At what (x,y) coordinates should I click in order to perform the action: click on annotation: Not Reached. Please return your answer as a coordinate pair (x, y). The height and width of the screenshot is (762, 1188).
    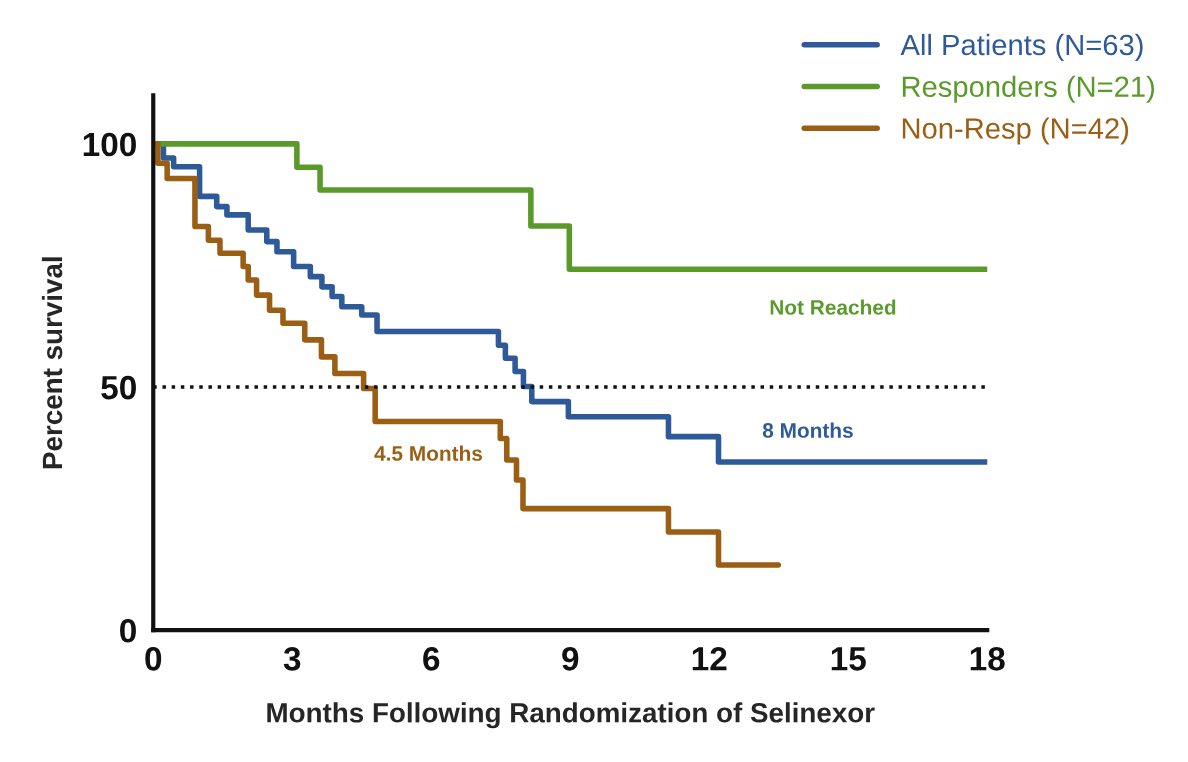
    Looking at the image, I should click on (833, 307).